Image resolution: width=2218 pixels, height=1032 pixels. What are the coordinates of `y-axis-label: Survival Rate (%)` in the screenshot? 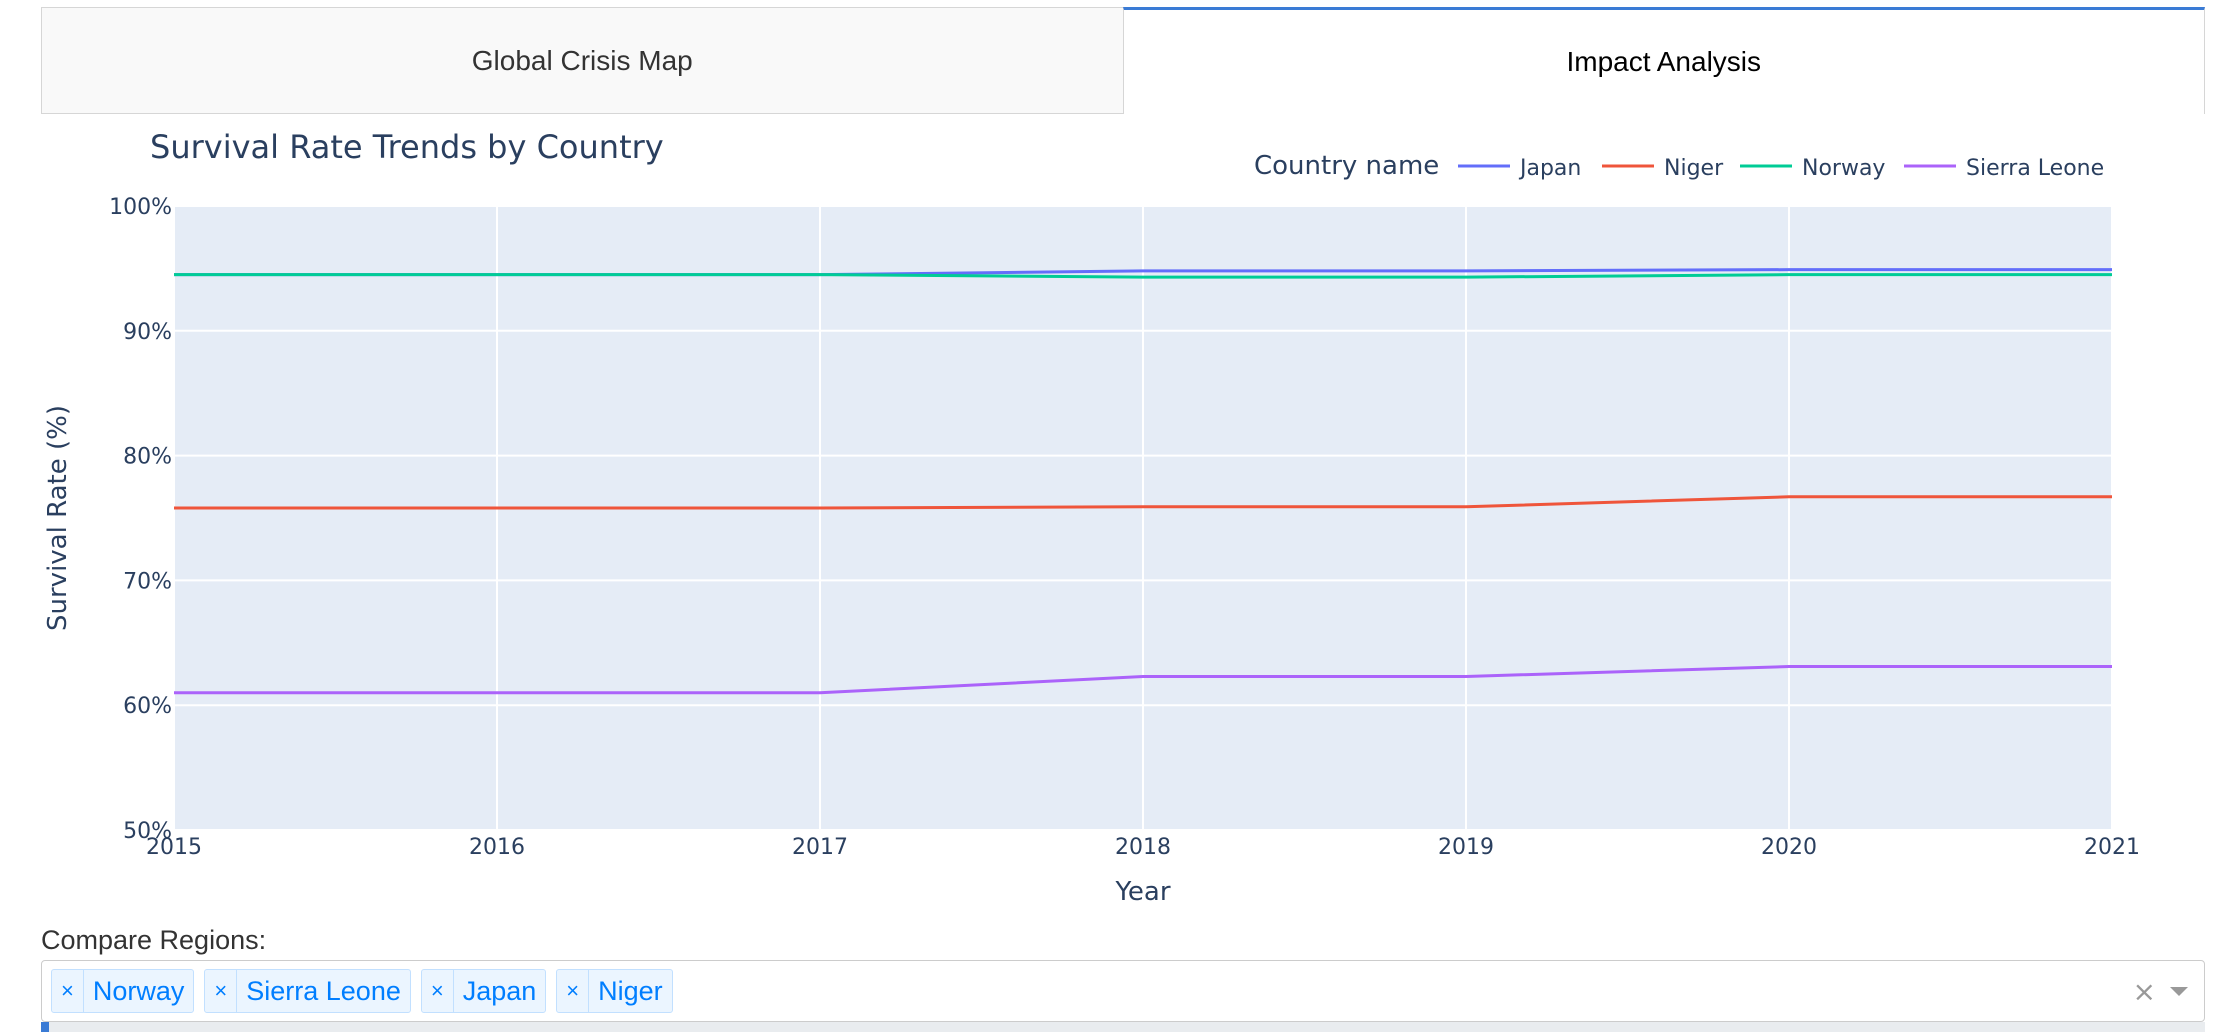 It's located at (58, 518).